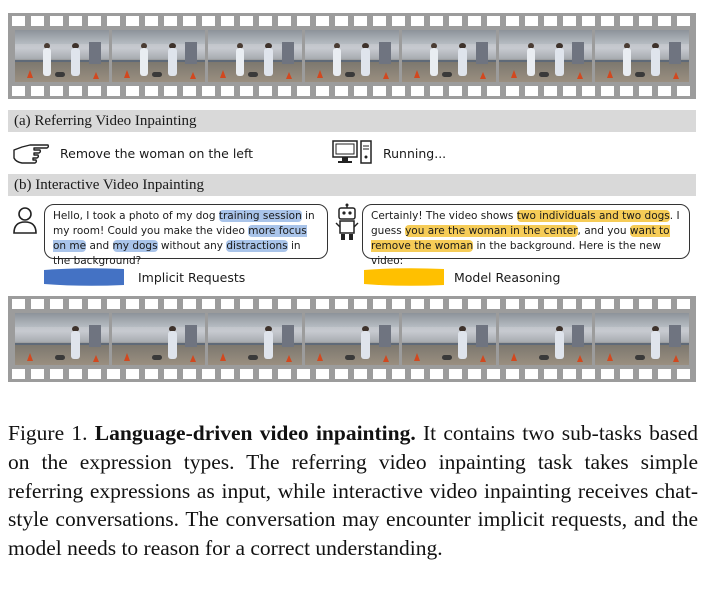 The width and height of the screenshot is (709, 613). What do you see at coordinates (257, 246) in the screenshot?
I see `implicit-highlight: distractions` at bounding box center [257, 246].